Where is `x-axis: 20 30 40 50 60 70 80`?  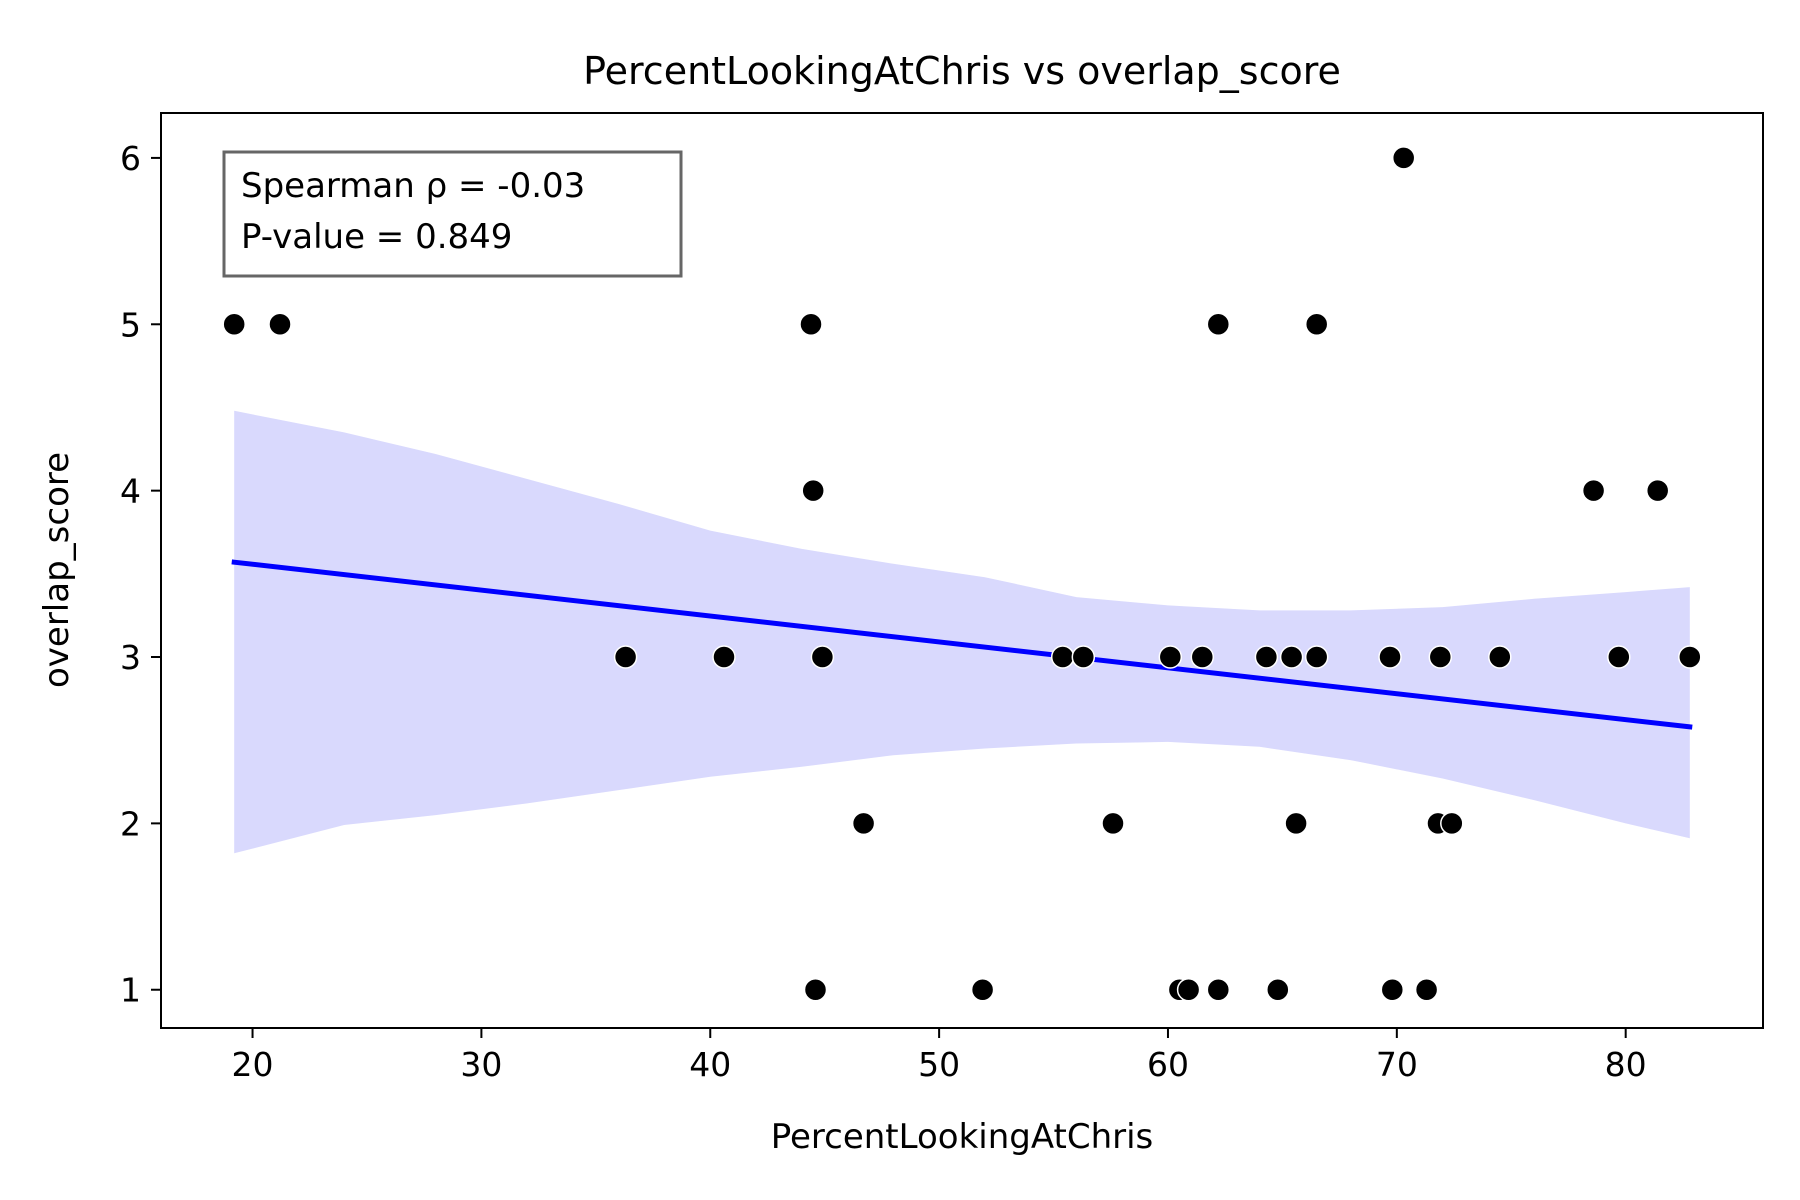
x-axis: 20 30 40 50 60 70 80 is located at coordinates (939, 1056).